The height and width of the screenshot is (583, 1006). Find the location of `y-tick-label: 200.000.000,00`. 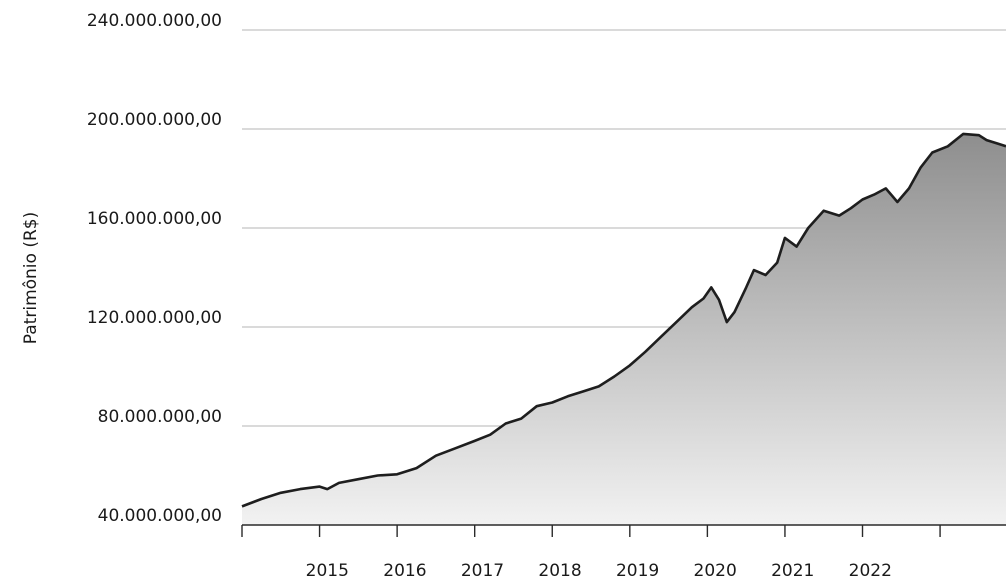

y-tick-label: 200.000.000,00 is located at coordinates (154, 120).